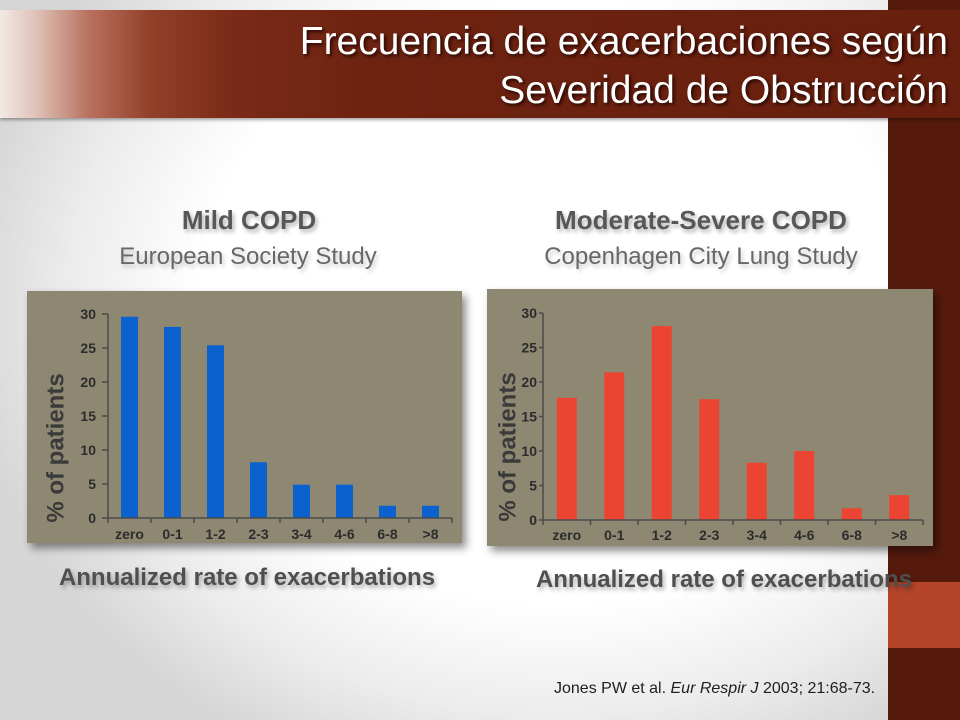  Describe the element at coordinates (623, 41) in the screenshot. I see `slide-title-line-1: Frecuencia de exacerbaciones según` at that location.